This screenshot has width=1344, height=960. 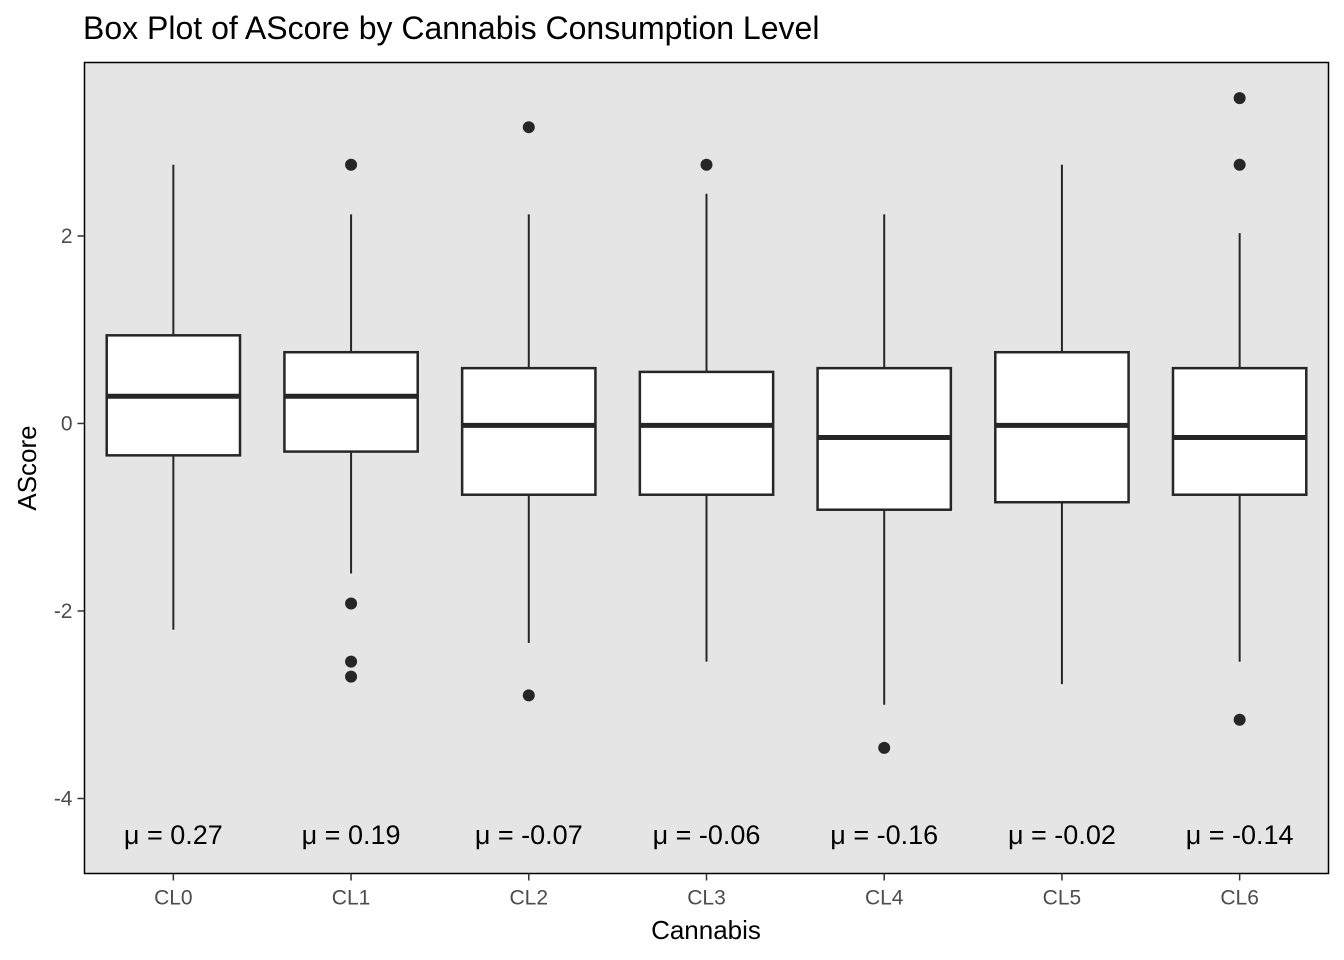 What do you see at coordinates (173, 835) in the screenshot?
I see `mean-label: μ = 0.27` at bounding box center [173, 835].